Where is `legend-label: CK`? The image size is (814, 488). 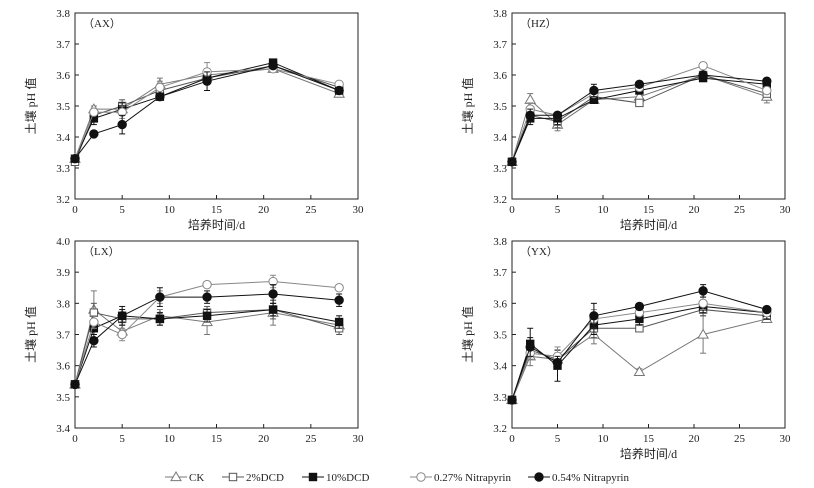 legend-label: CK is located at coordinates (196, 478).